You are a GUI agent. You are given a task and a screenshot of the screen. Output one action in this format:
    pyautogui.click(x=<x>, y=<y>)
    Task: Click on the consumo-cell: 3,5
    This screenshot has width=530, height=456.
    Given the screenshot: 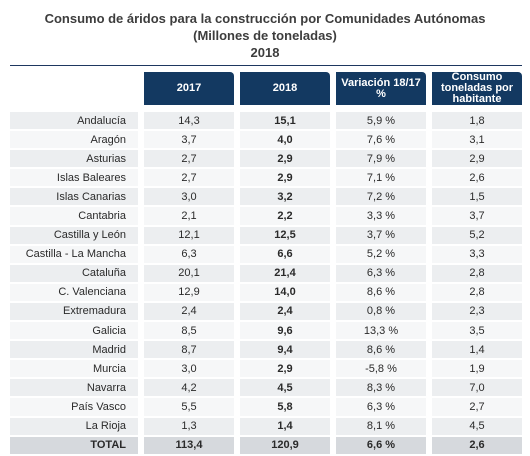 What is the action you would take?
    pyautogui.click(x=474, y=332)
    